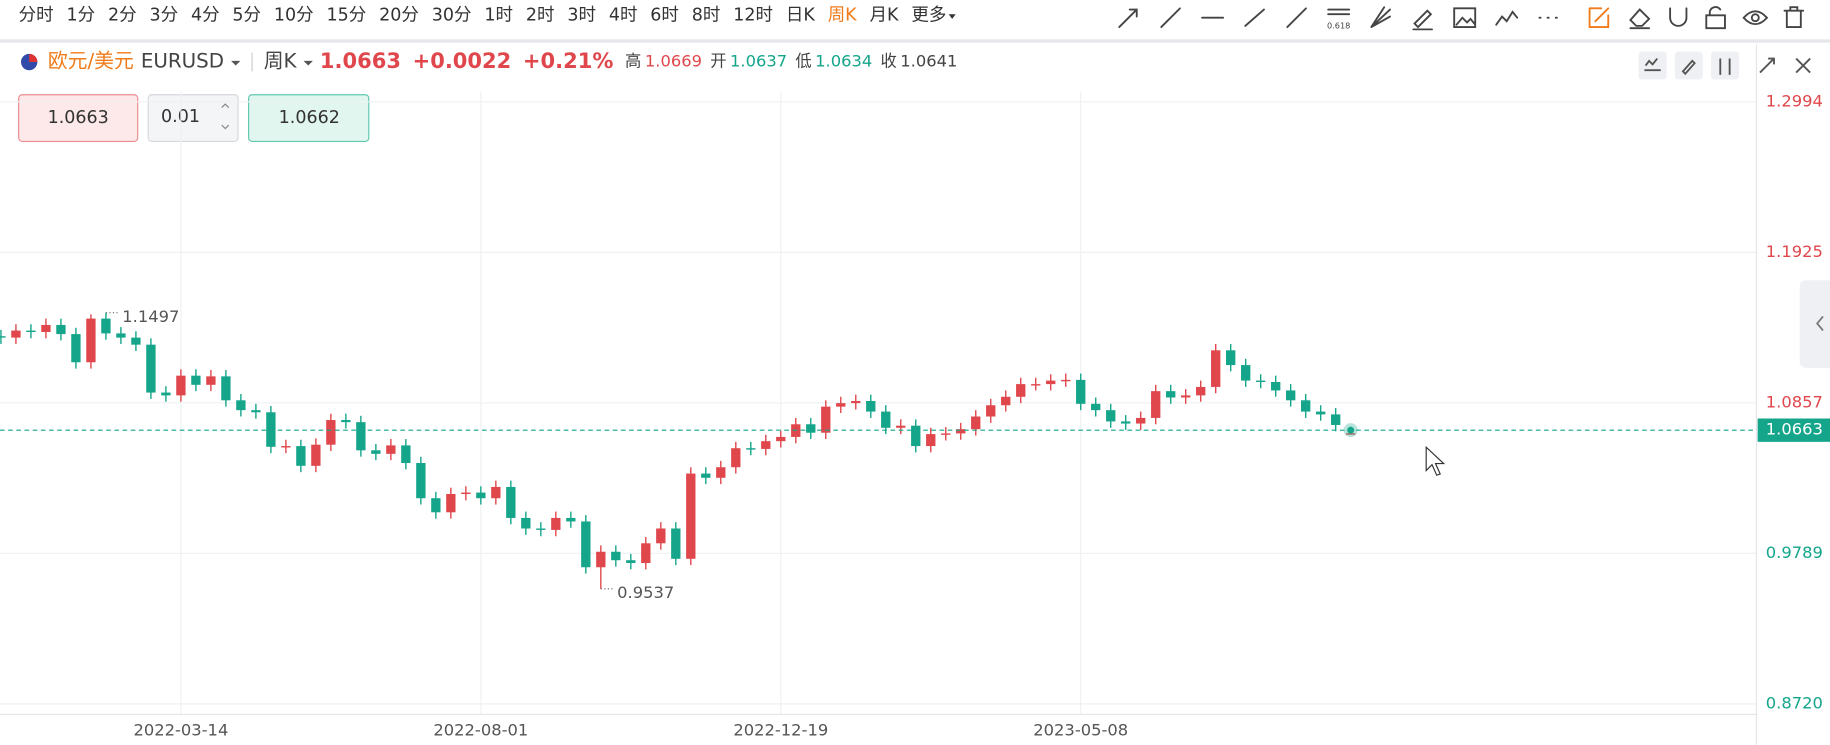 The height and width of the screenshot is (745, 1830). I want to click on spinner, so click(225, 116).